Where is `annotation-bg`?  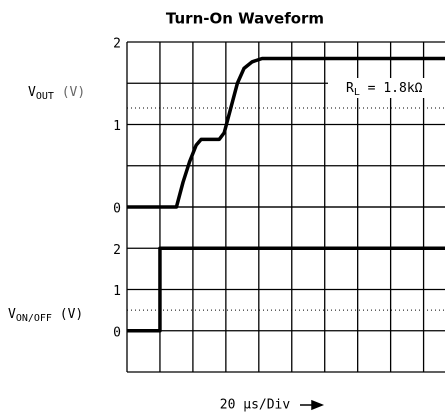
annotation-bg is located at coordinates (386, 88).